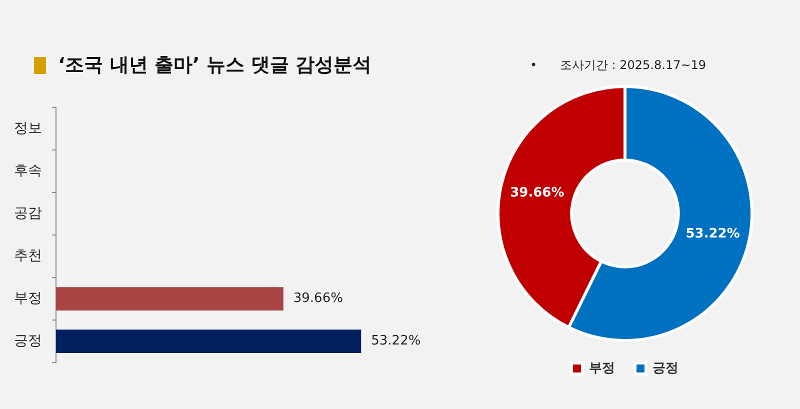 Image resolution: width=800 pixels, height=409 pixels. Describe the element at coordinates (602, 368) in the screenshot. I see `legend-label: 부정` at that location.